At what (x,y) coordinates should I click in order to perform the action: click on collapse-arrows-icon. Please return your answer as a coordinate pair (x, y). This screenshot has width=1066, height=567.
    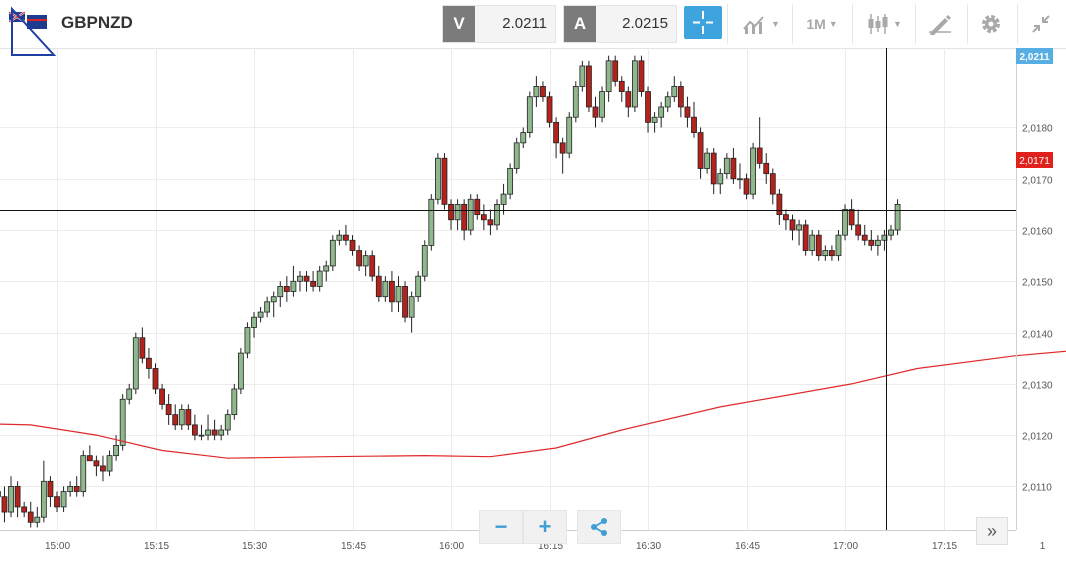
    Looking at the image, I should click on (1041, 24).